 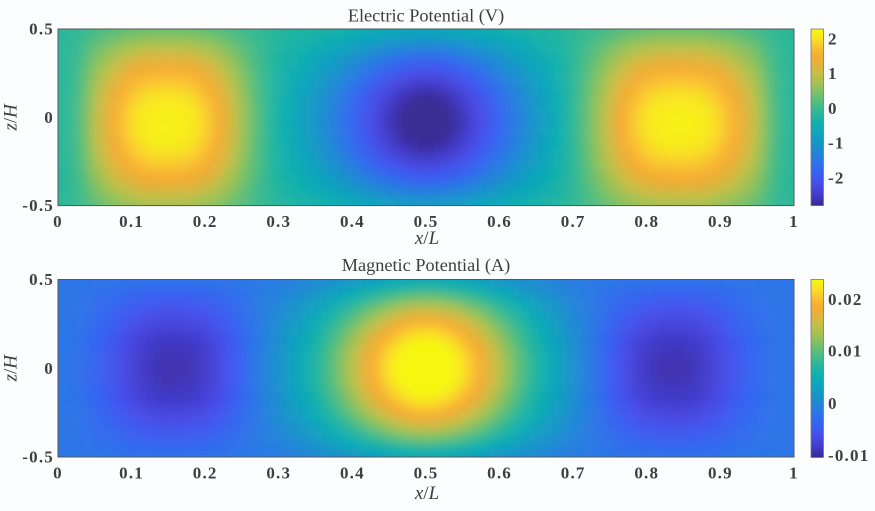 What do you see at coordinates (836, 143) in the screenshot?
I see `svg-text: -1` at bounding box center [836, 143].